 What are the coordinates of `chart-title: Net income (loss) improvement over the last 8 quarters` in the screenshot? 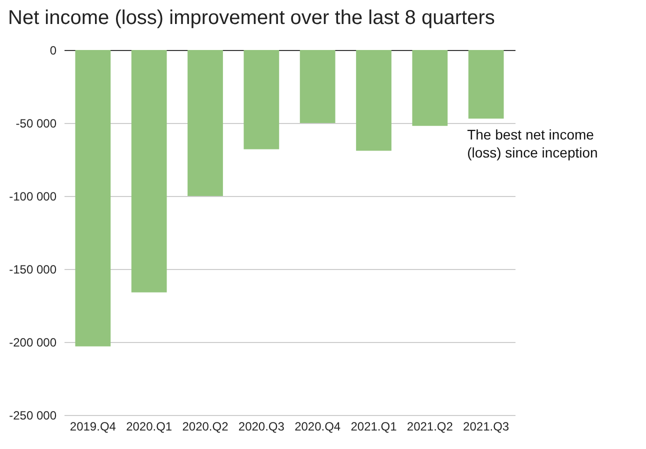 It's located at (251, 18).